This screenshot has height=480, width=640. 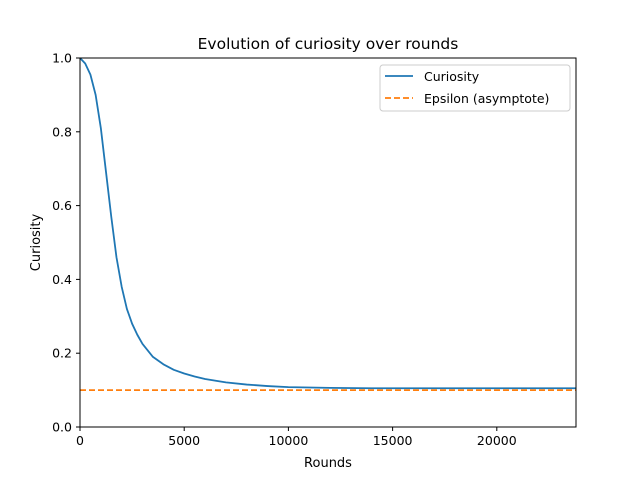 I want to click on y-tick-label: 0.8, so click(x=62, y=131).